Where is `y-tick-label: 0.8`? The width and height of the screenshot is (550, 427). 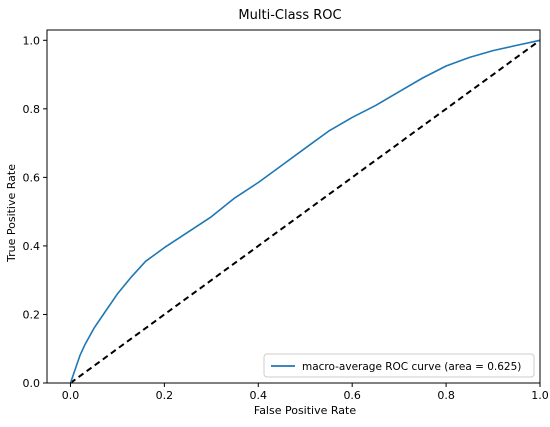 y-tick-label: 0.8 is located at coordinates (32, 109).